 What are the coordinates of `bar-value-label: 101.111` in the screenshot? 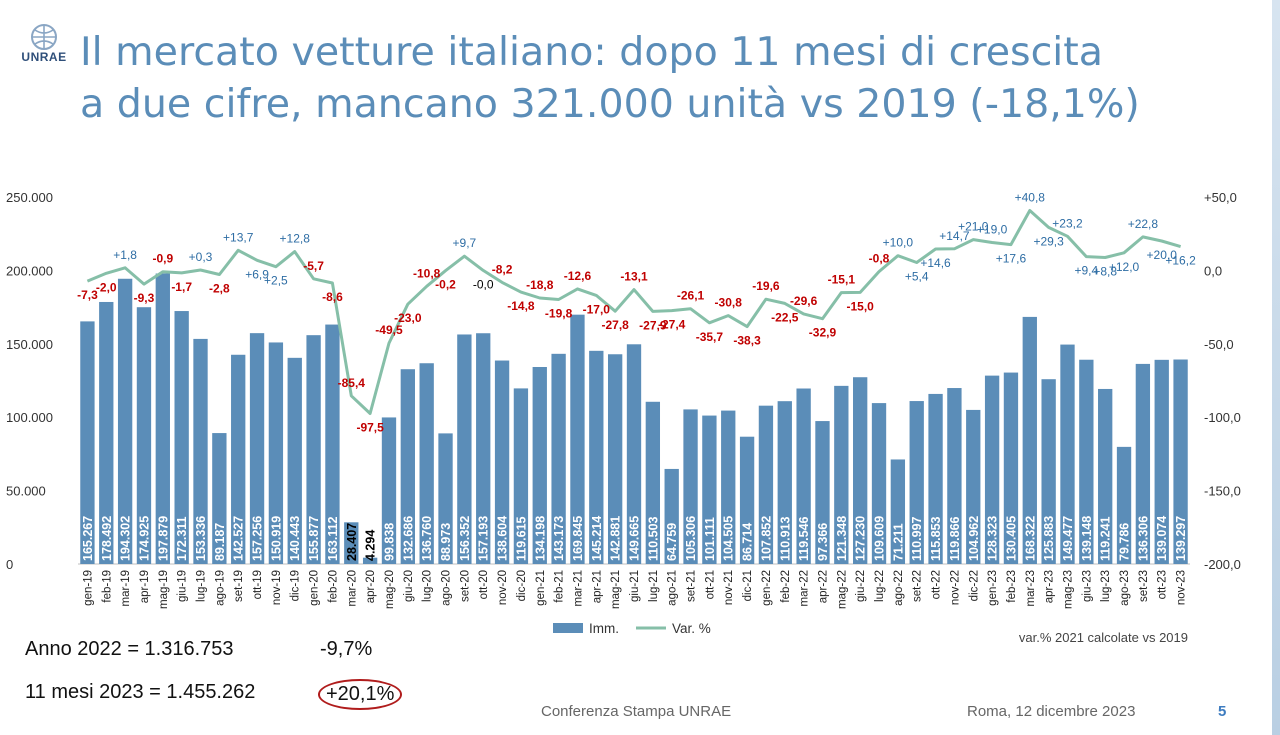 It's located at (710, 539).